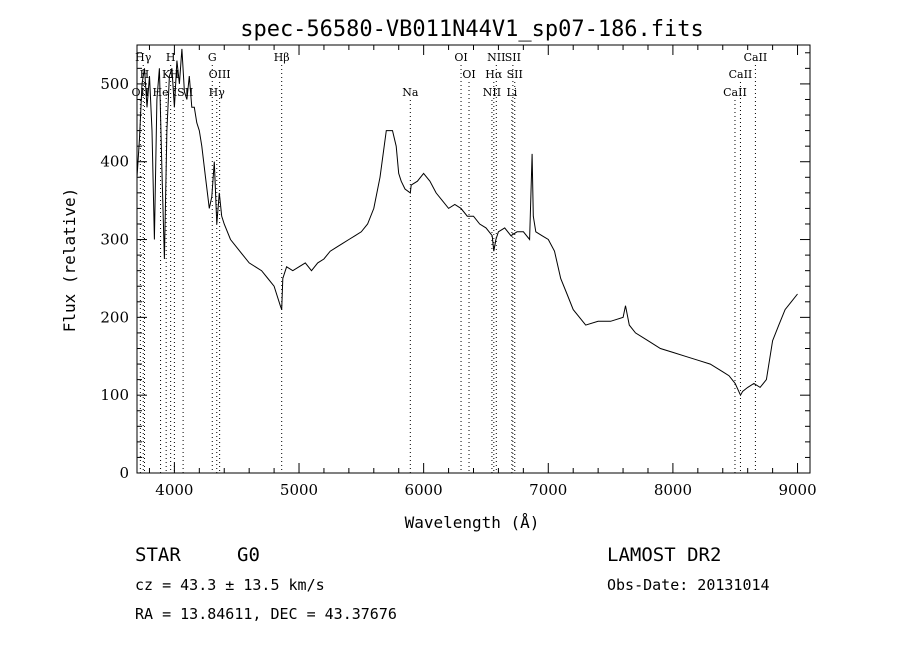 This screenshot has width=900, height=650. What do you see at coordinates (175, 74) in the screenshot?
I see `line-label-20: H` at bounding box center [175, 74].